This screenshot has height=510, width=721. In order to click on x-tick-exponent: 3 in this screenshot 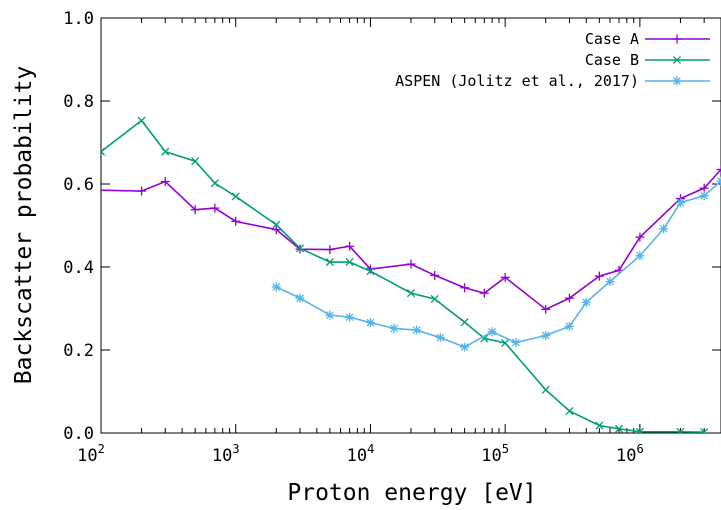, I will do `click(235, 449)`.